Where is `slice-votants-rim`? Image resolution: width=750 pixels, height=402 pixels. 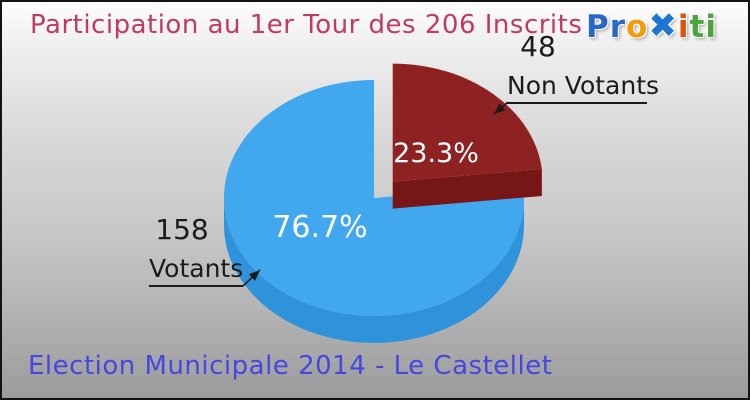
slice-votants-rim is located at coordinates (374, 270).